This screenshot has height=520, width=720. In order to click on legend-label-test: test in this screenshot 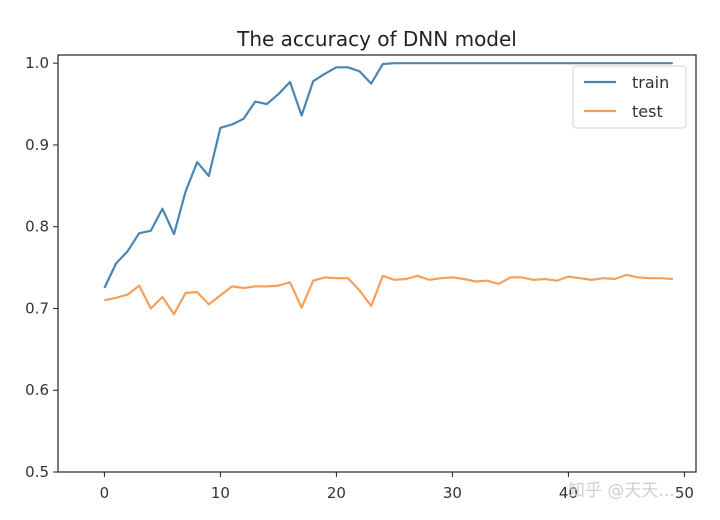, I will do `click(647, 111)`.